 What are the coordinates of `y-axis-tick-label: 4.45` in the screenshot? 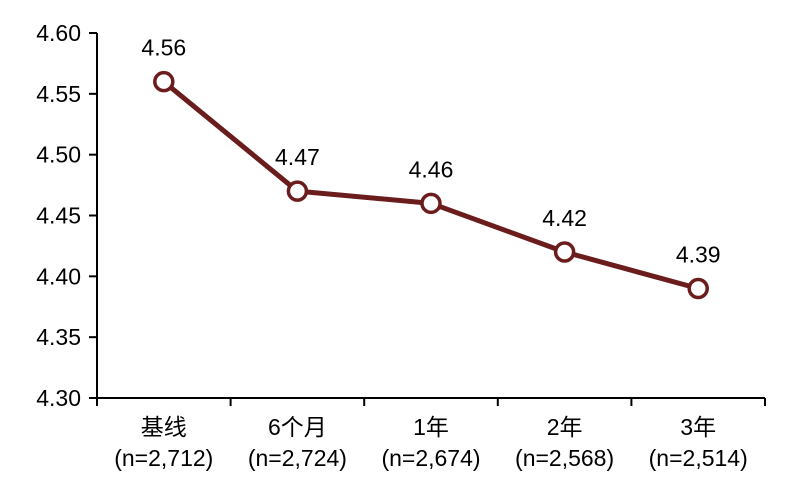 It's located at (58, 216).